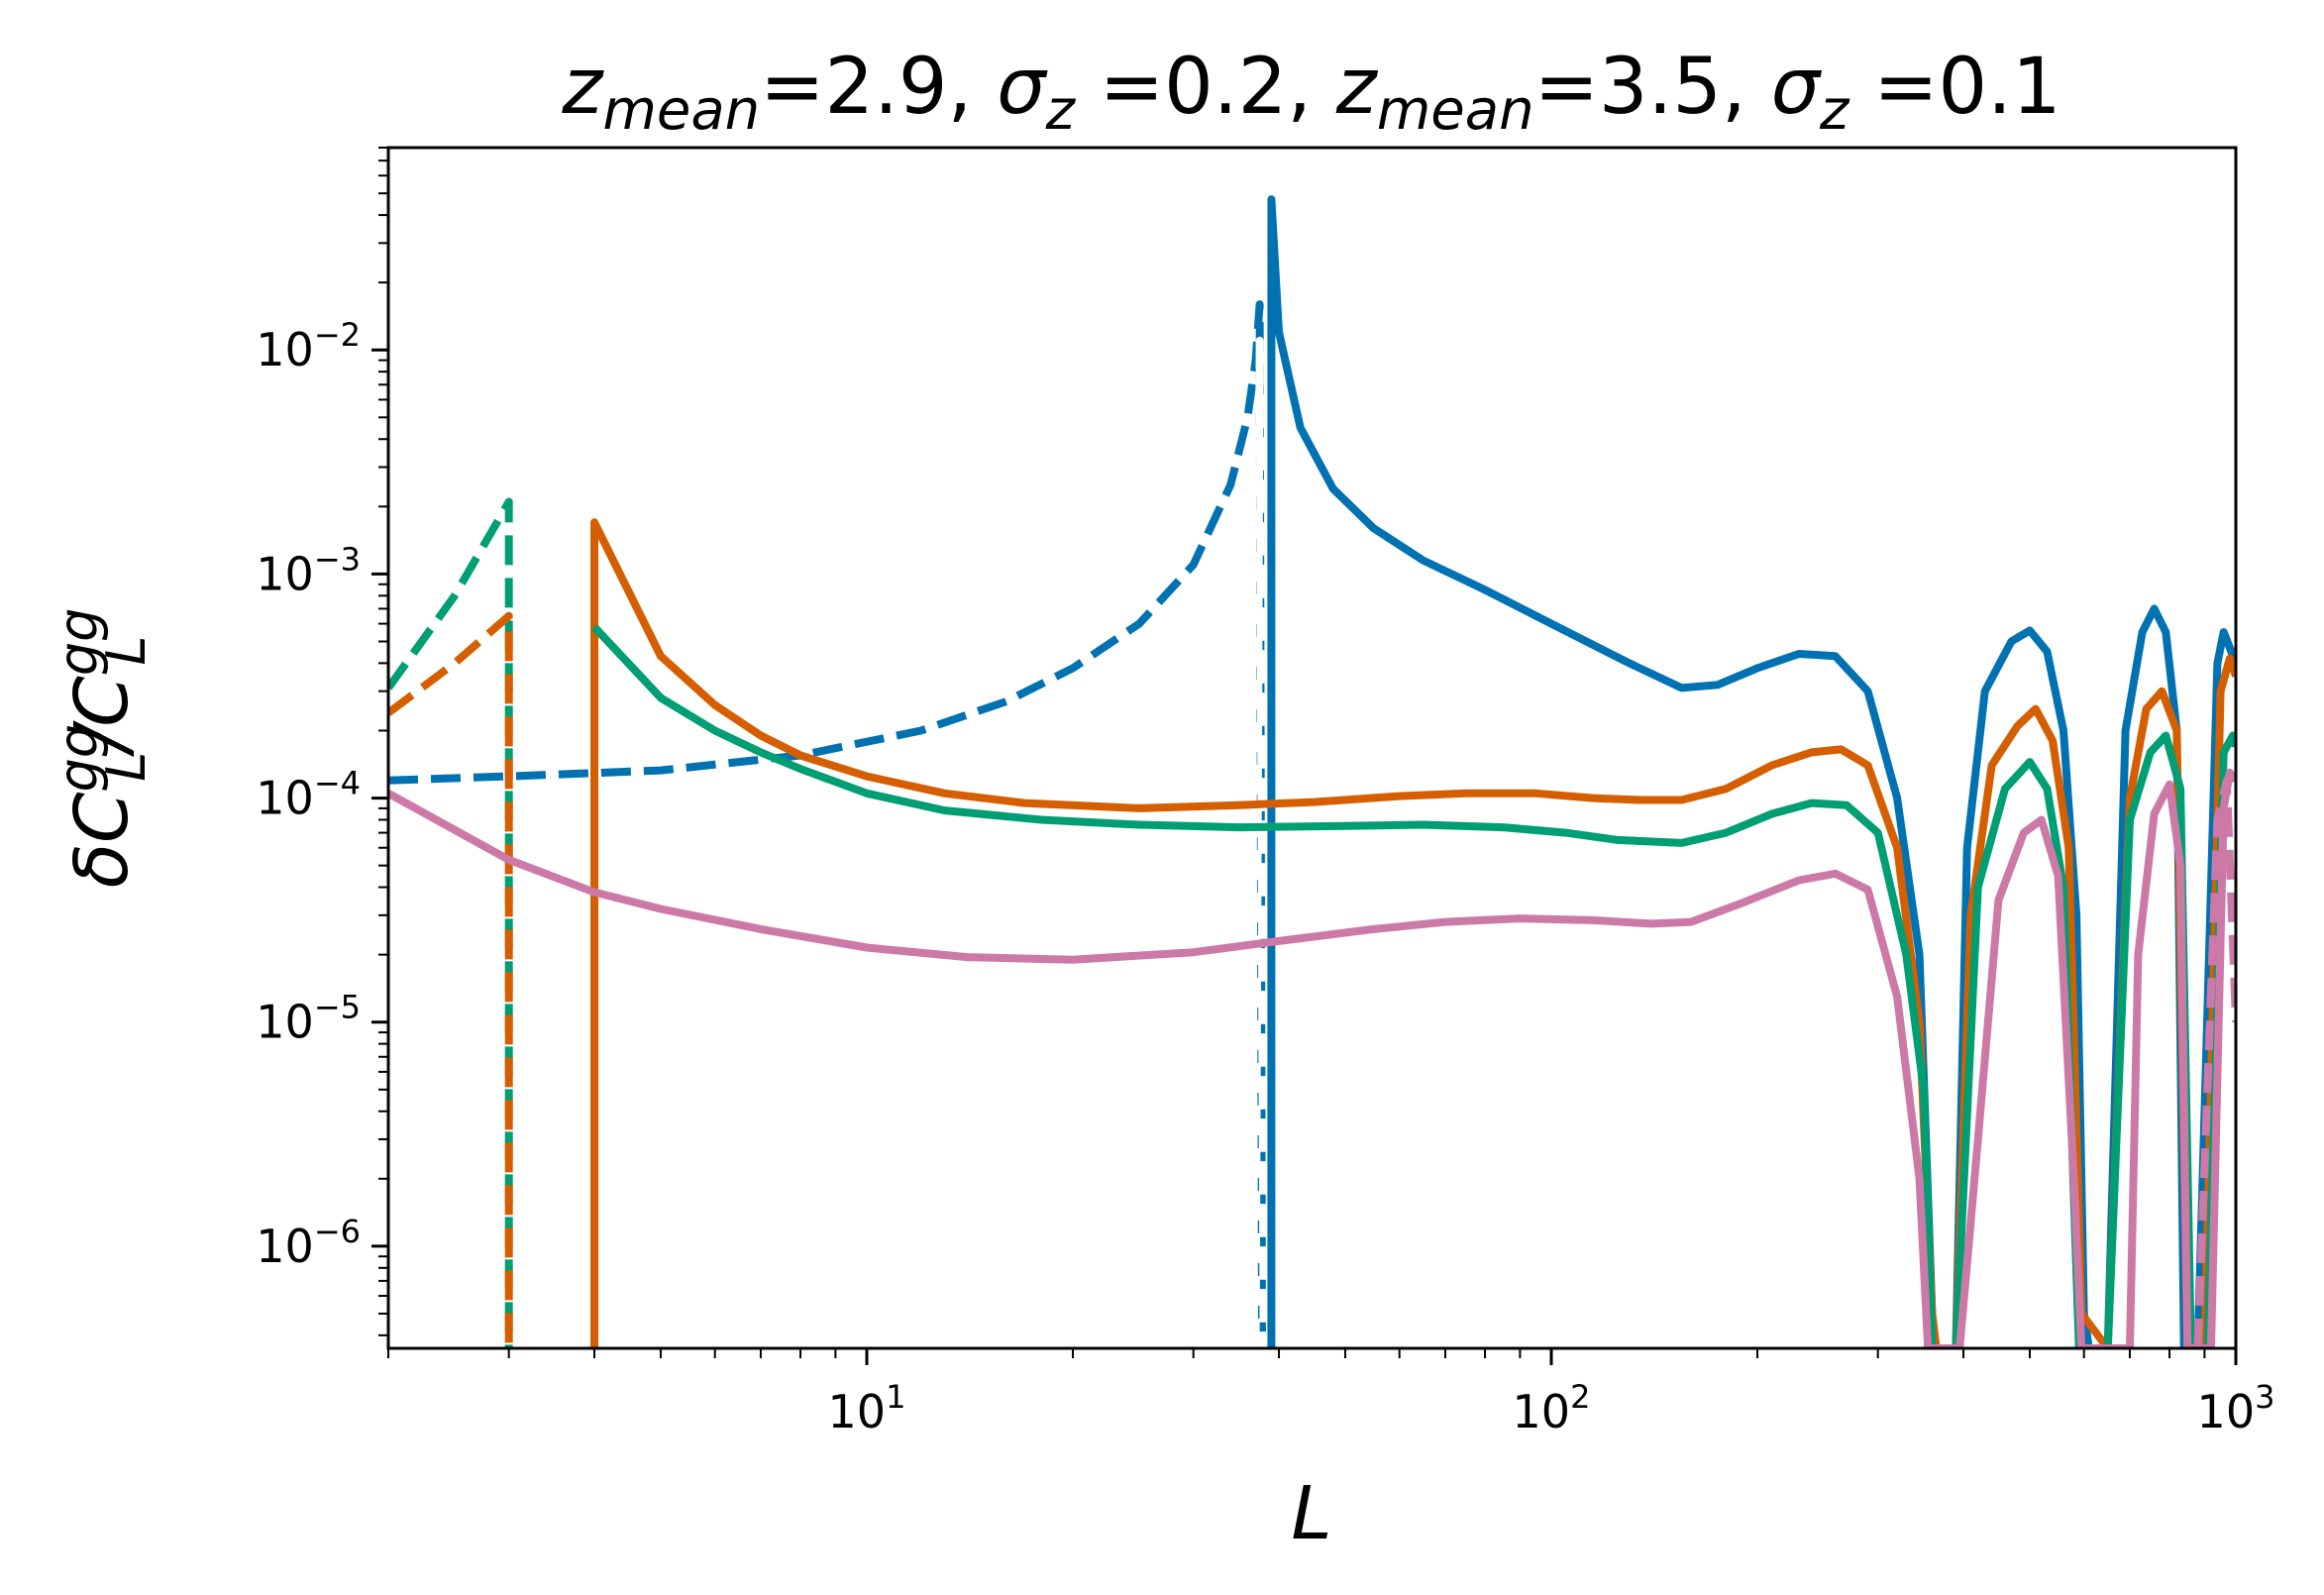 The width and height of the screenshot is (2324, 1595). Describe the element at coordinates (1580, 1397) in the screenshot. I see `tick-exponent: 2` at that location.